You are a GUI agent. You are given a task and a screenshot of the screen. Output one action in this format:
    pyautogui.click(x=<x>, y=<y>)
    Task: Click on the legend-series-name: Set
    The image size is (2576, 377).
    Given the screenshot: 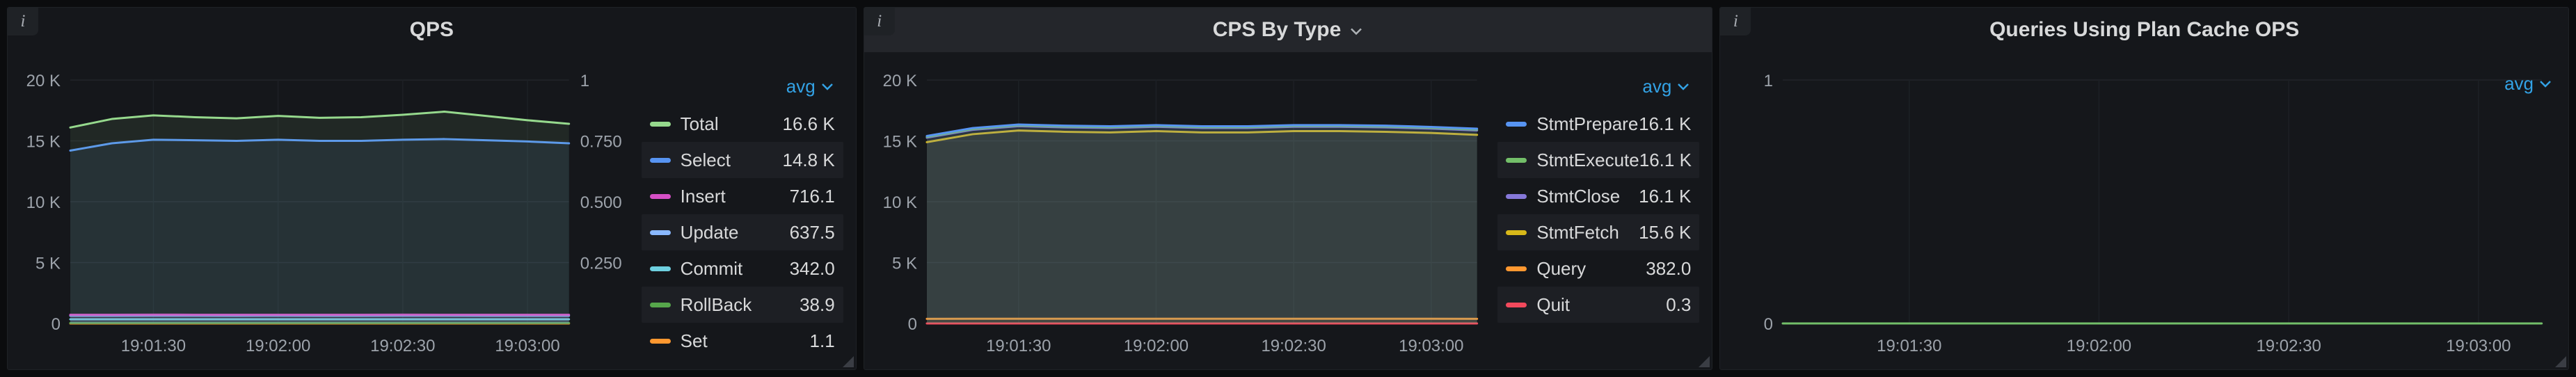 What is the action you would take?
    pyautogui.click(x=694, y=340)
    